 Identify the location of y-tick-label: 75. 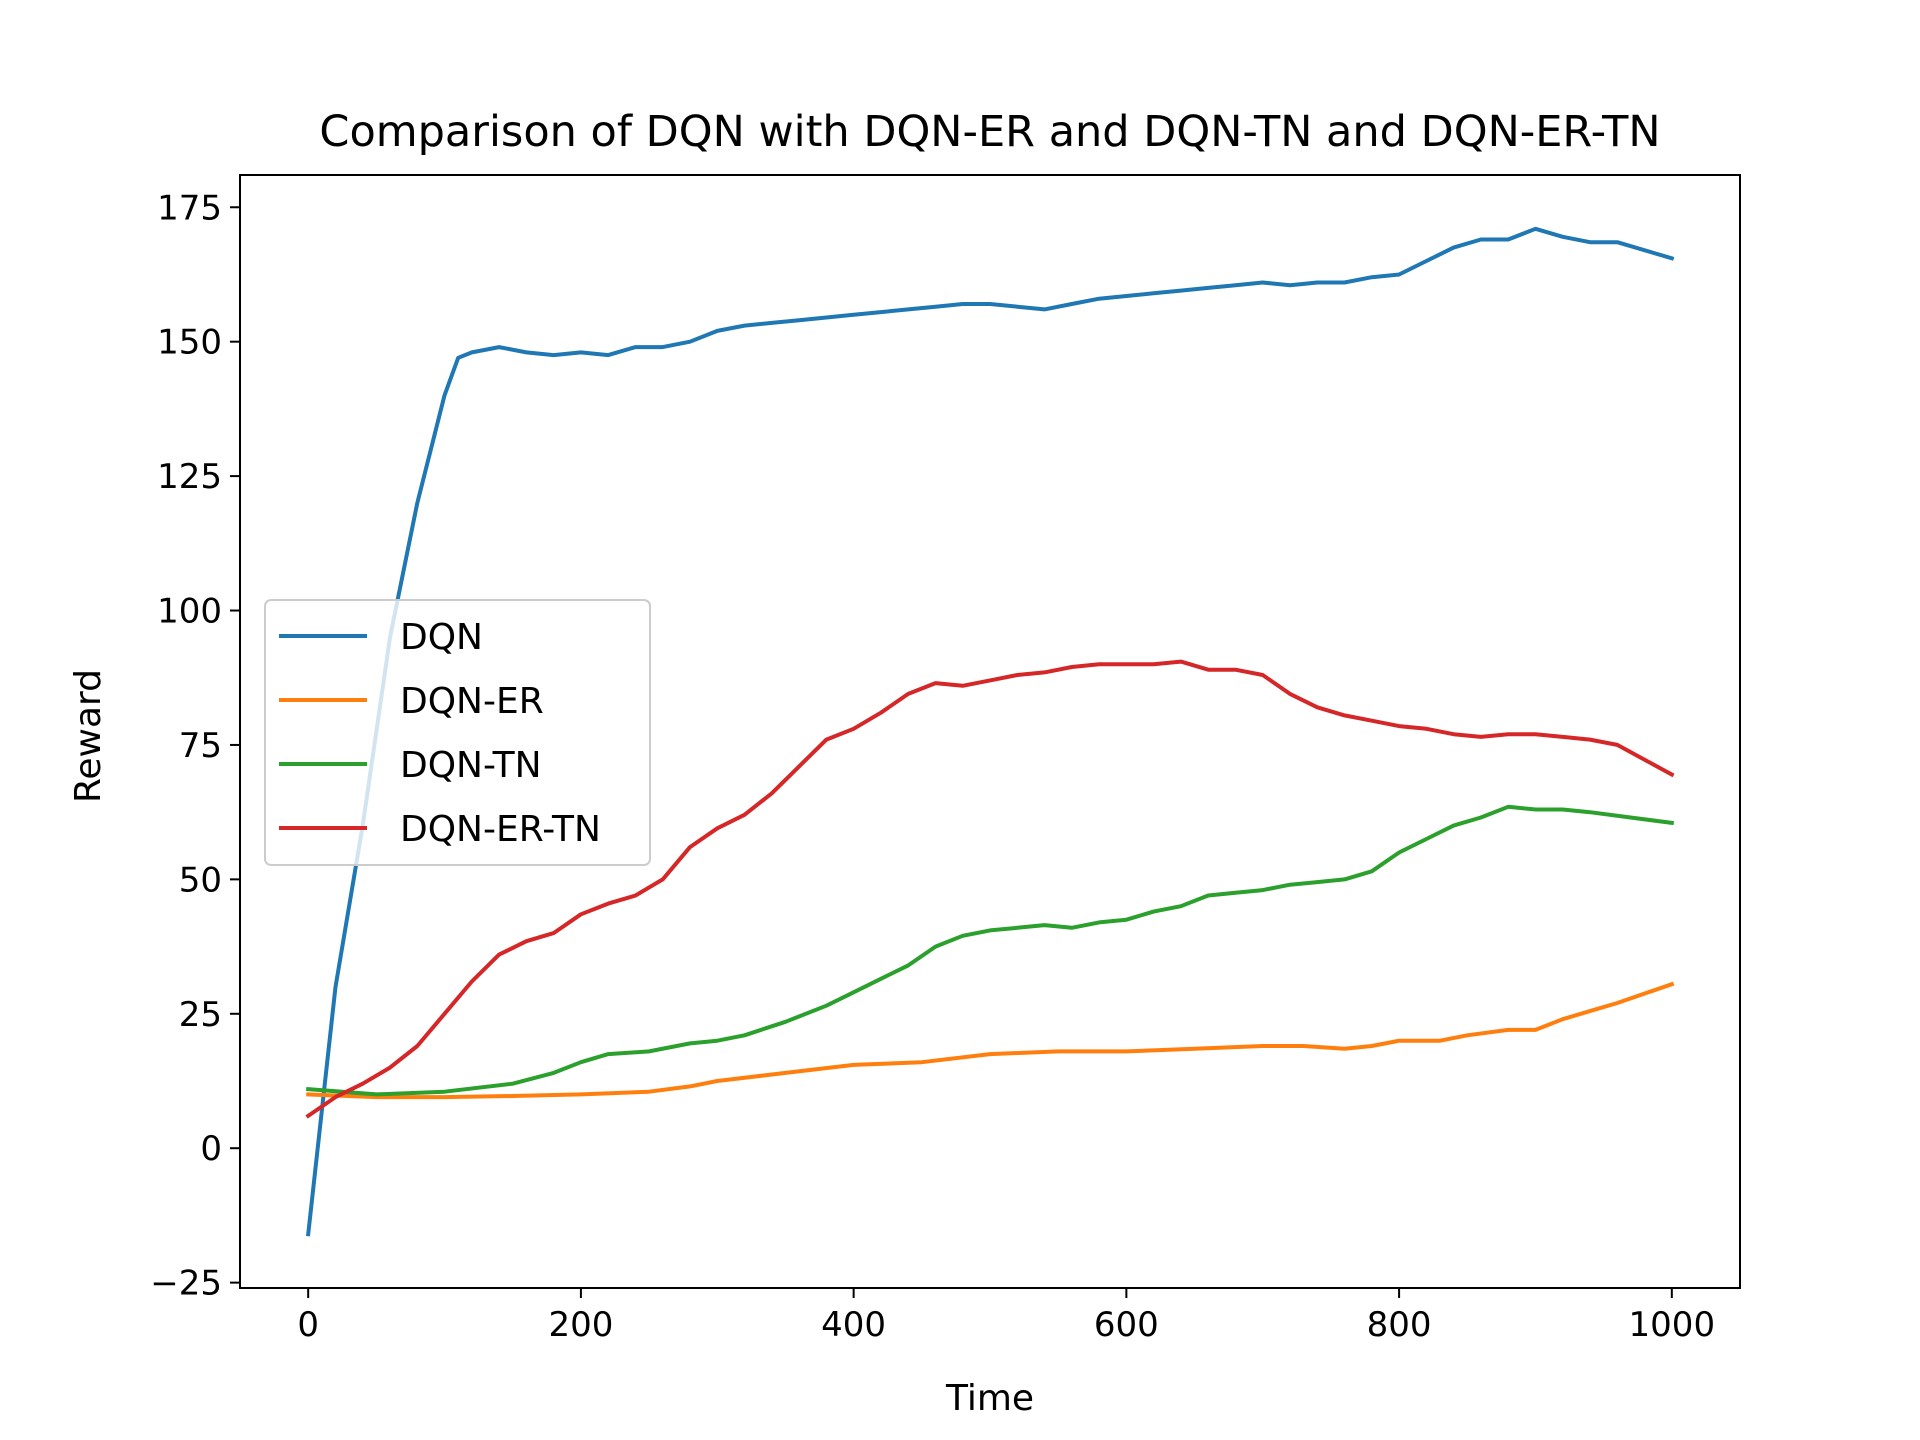
(200, 746).